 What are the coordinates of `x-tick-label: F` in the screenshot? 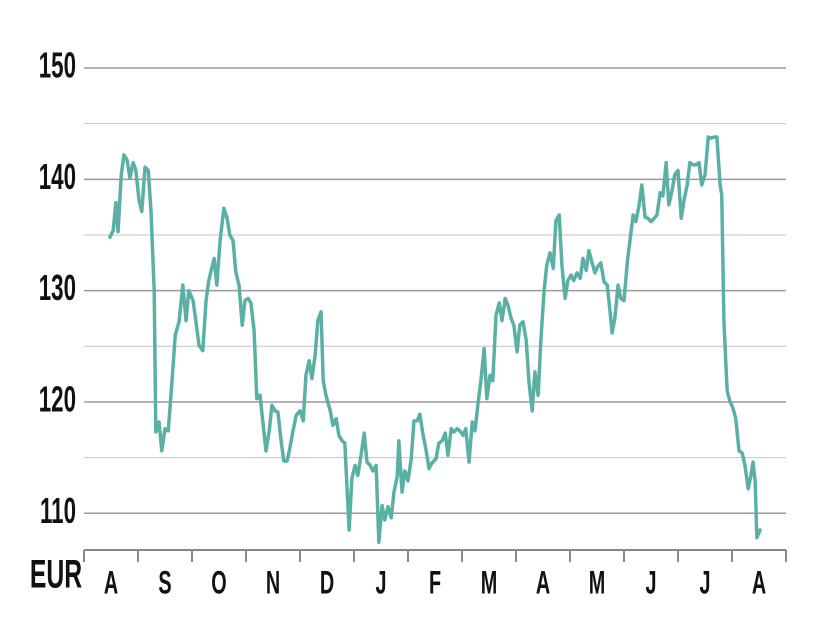 It's located at (435, 583).